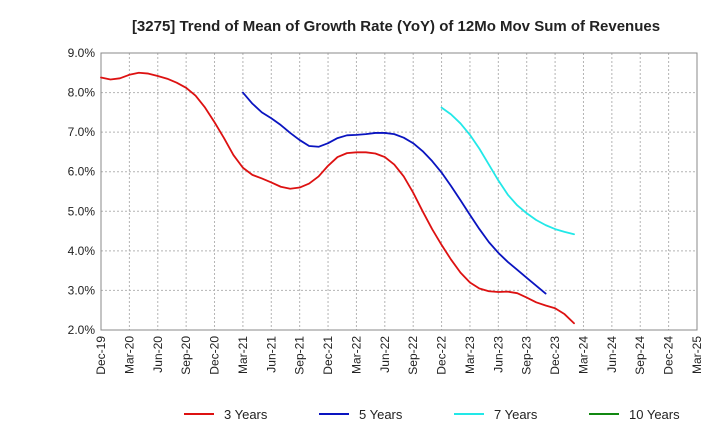 Image resolution: width=720 pixels, height=440 pixels. What do you see at coordinates (555, 355) in the screenshot?
I see `x-tick-label: Dec-23` at bounding box center [555, 355].